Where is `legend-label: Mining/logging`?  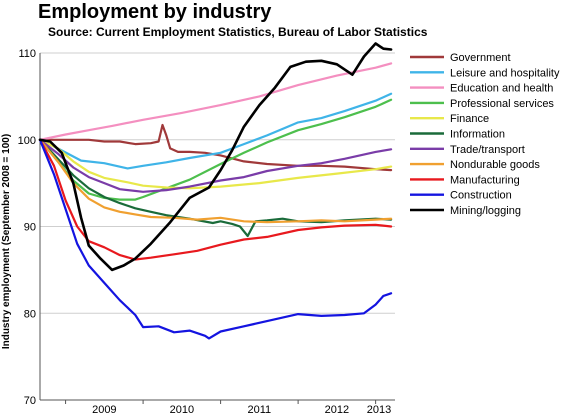 legend-label: Mining/logging is located at coordinates (485, 211).